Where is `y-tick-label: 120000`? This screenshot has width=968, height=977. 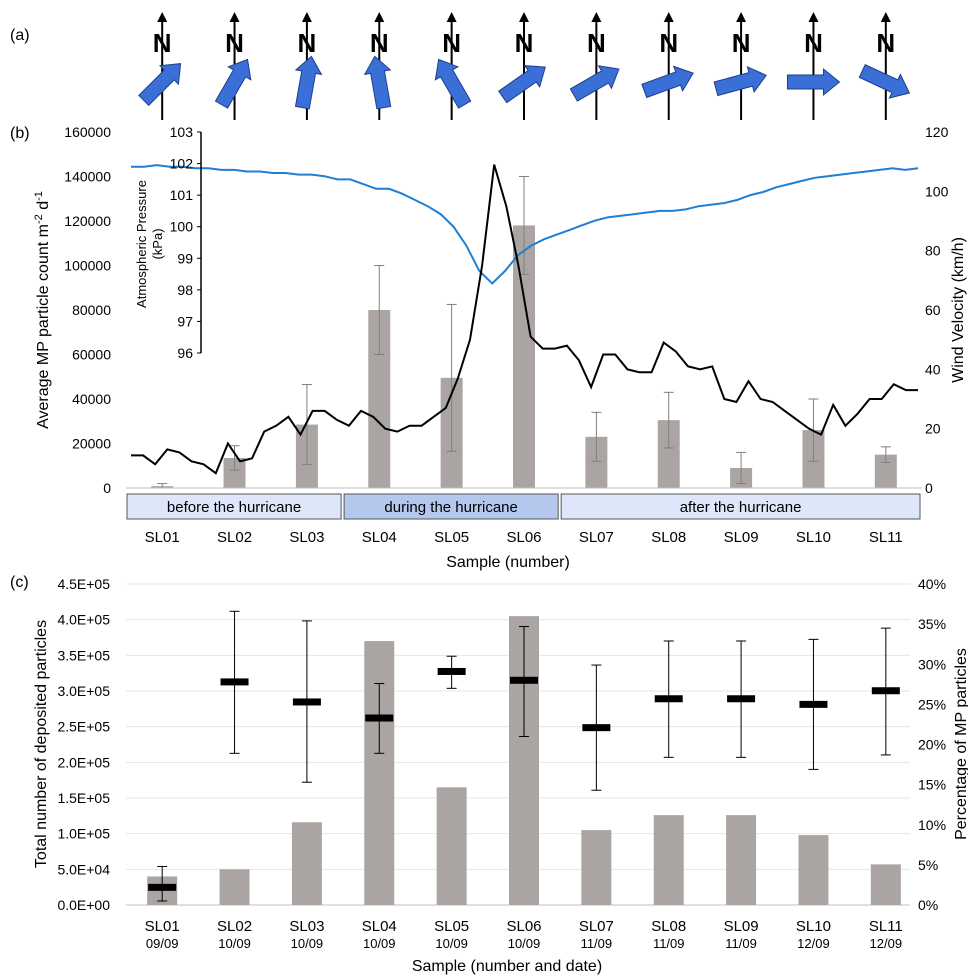
y-tick-label: 120000 is located at coordinates (87, 221).